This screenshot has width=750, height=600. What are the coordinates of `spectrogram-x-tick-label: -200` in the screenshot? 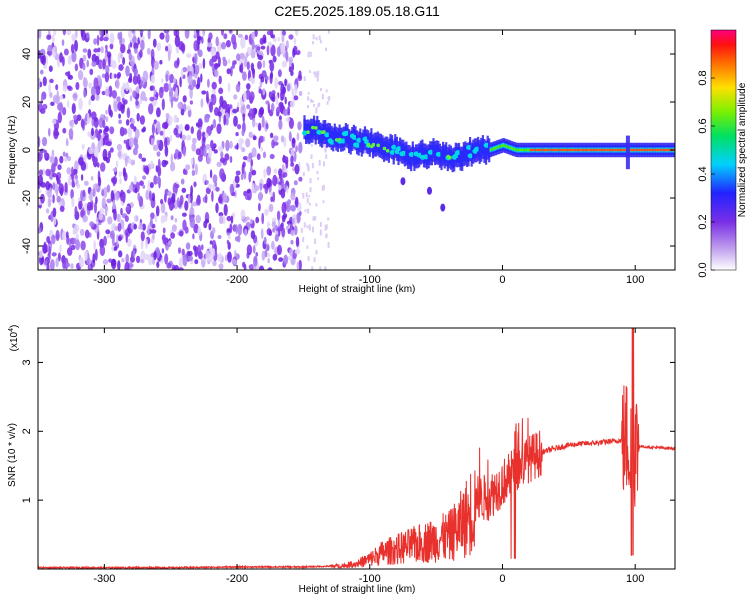 It's located at (237, 280).